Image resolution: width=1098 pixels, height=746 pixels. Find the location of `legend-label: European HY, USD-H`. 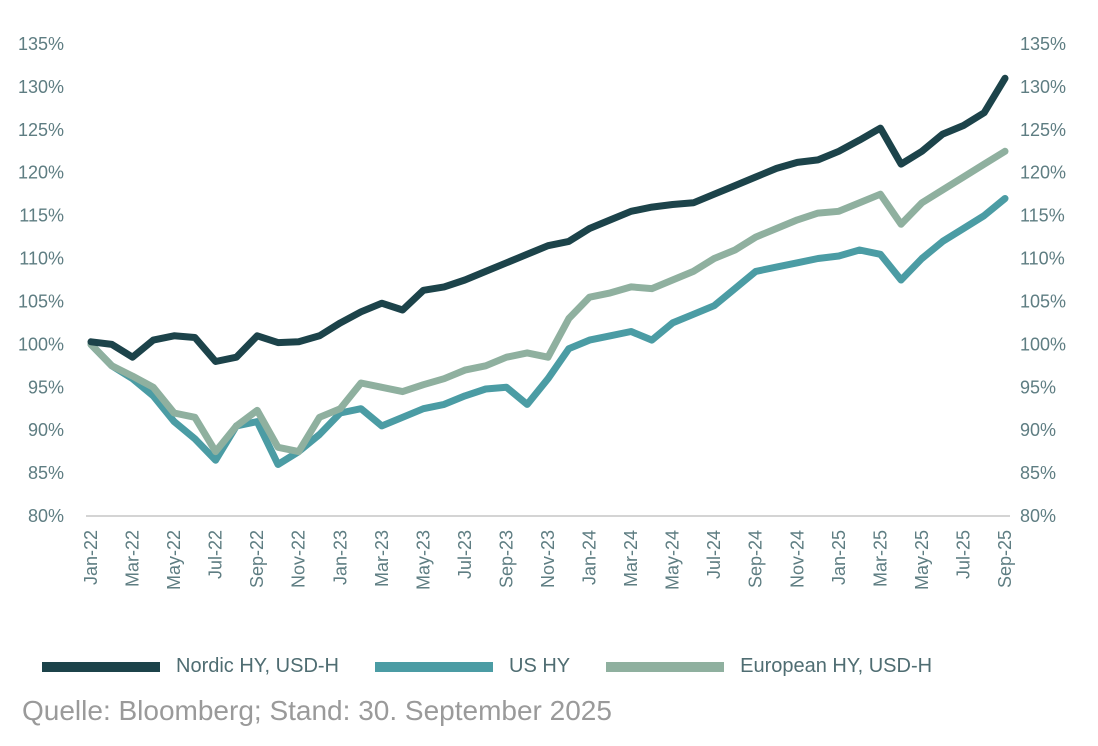

legend-label: European HY, USD-H is located at coordinates (836, 666).